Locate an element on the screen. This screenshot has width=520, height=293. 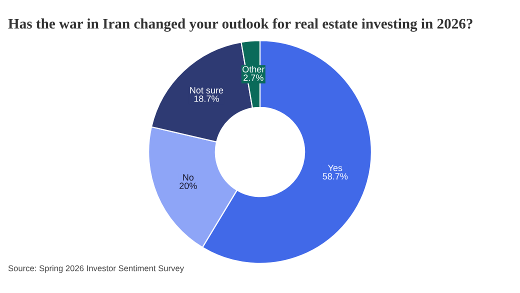
data-label: 58.7% is located at coordinates (335, 176).